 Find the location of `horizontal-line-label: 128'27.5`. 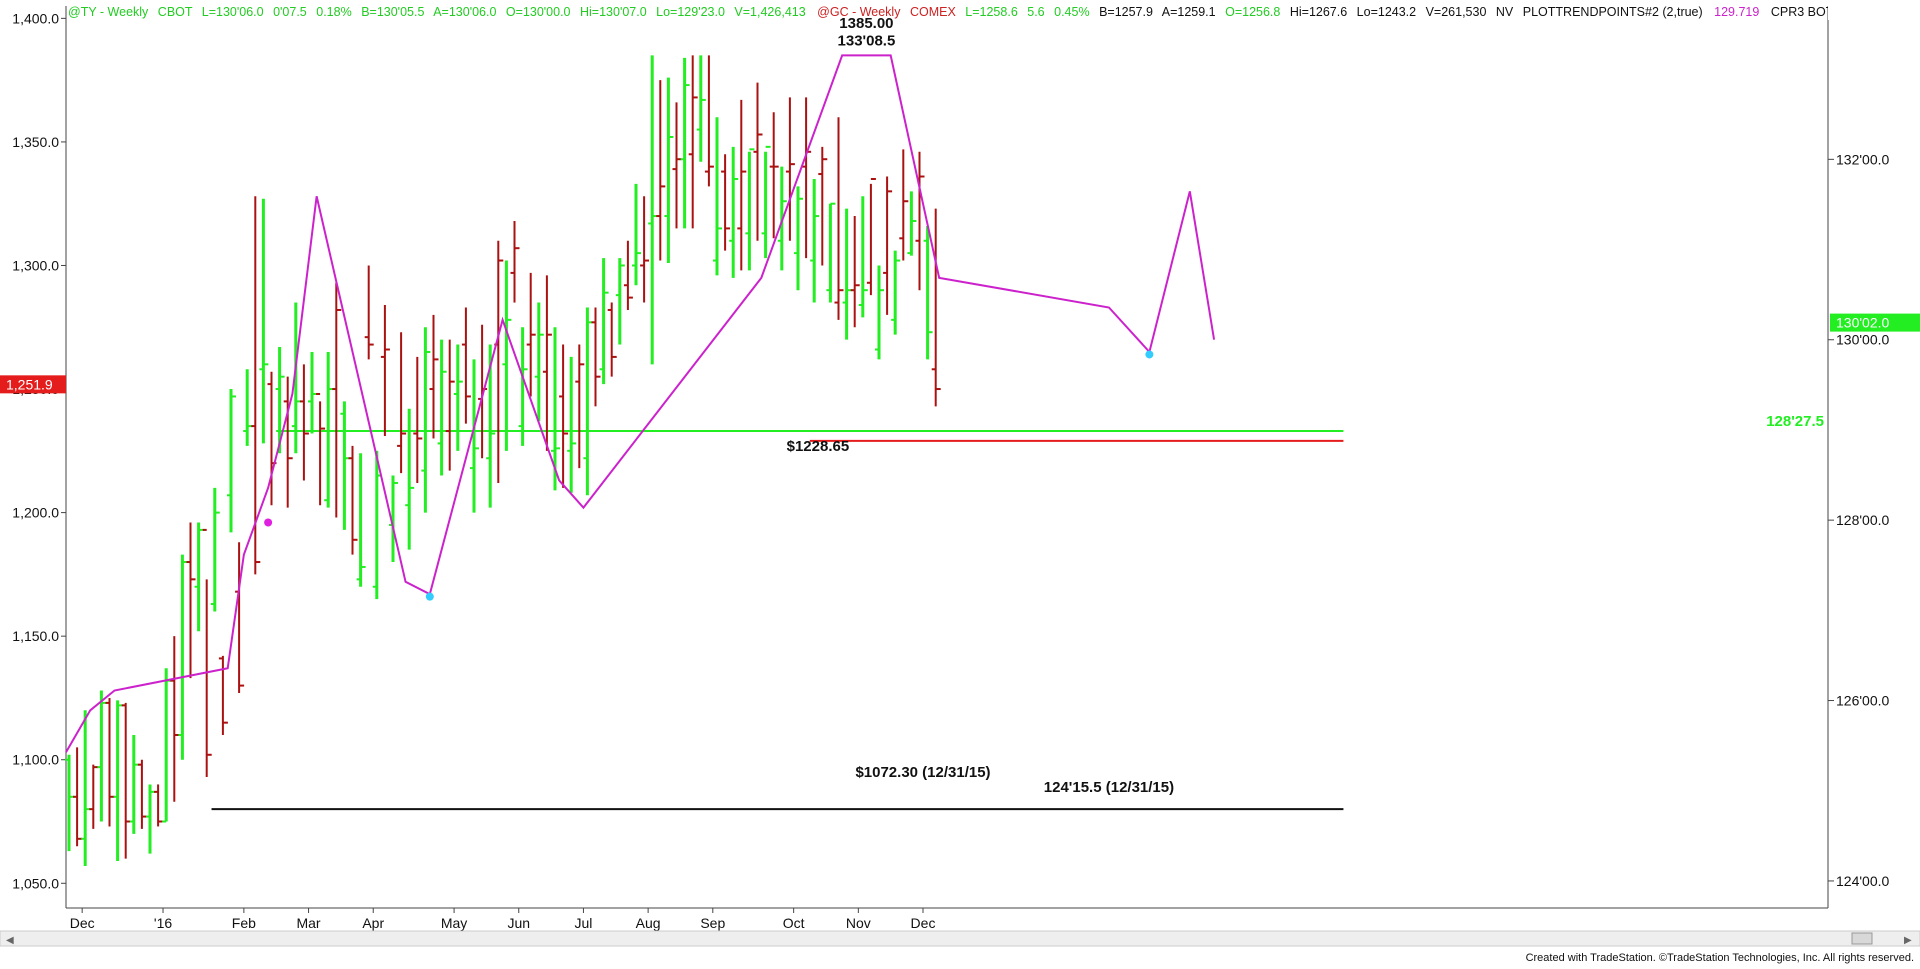

horizontal-line-label: 128'27.5 is located at coordinates (1795, 421).